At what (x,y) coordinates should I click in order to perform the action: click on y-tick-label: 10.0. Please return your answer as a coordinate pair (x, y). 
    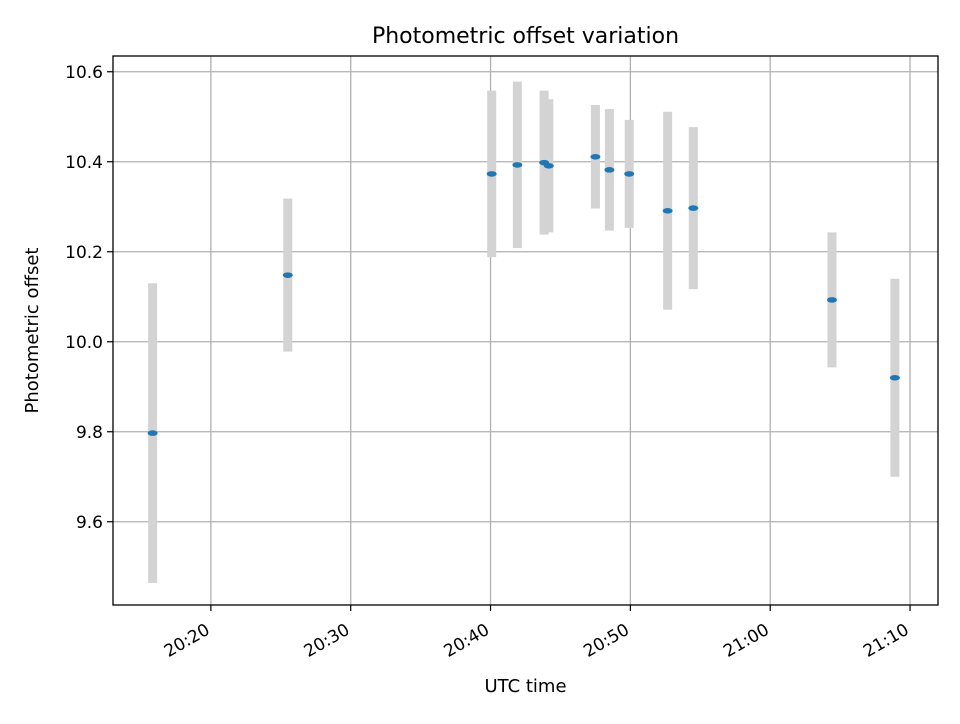
    Looking at the image, I should click on (84, 343).